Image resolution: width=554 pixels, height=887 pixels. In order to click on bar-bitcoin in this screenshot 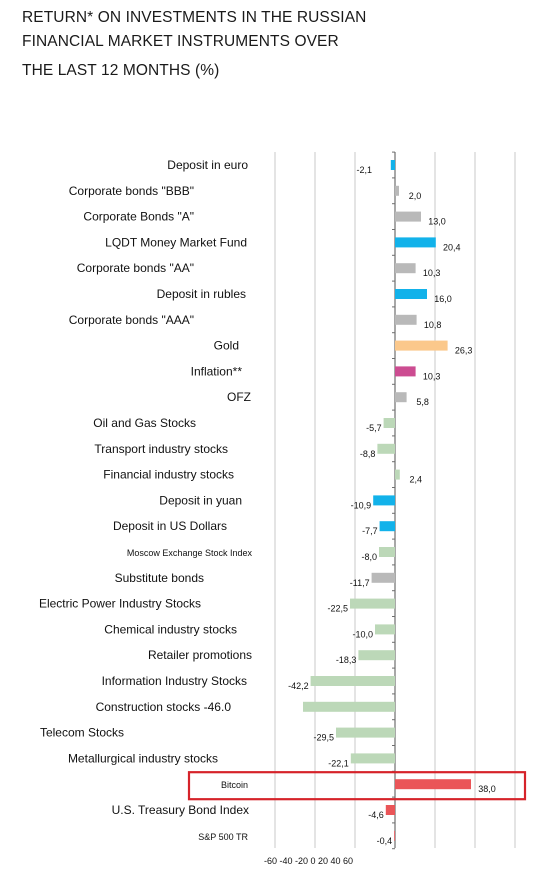, I will do `click(433, 784)`.